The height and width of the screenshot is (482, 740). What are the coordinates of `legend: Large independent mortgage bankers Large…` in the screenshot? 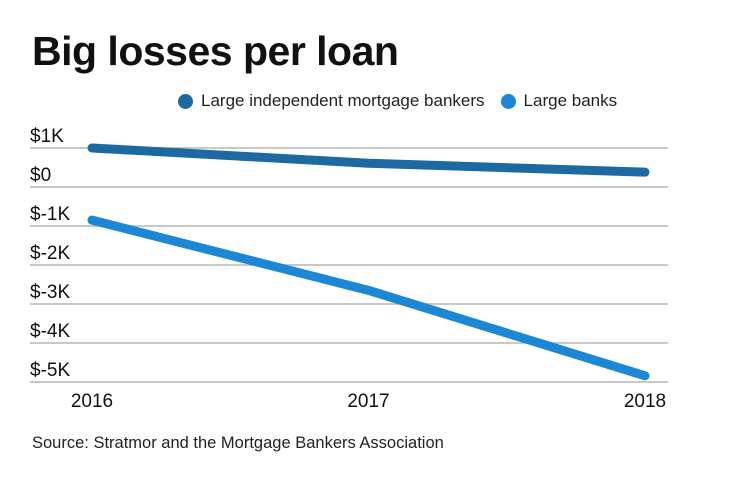 It's located at (397, 101).